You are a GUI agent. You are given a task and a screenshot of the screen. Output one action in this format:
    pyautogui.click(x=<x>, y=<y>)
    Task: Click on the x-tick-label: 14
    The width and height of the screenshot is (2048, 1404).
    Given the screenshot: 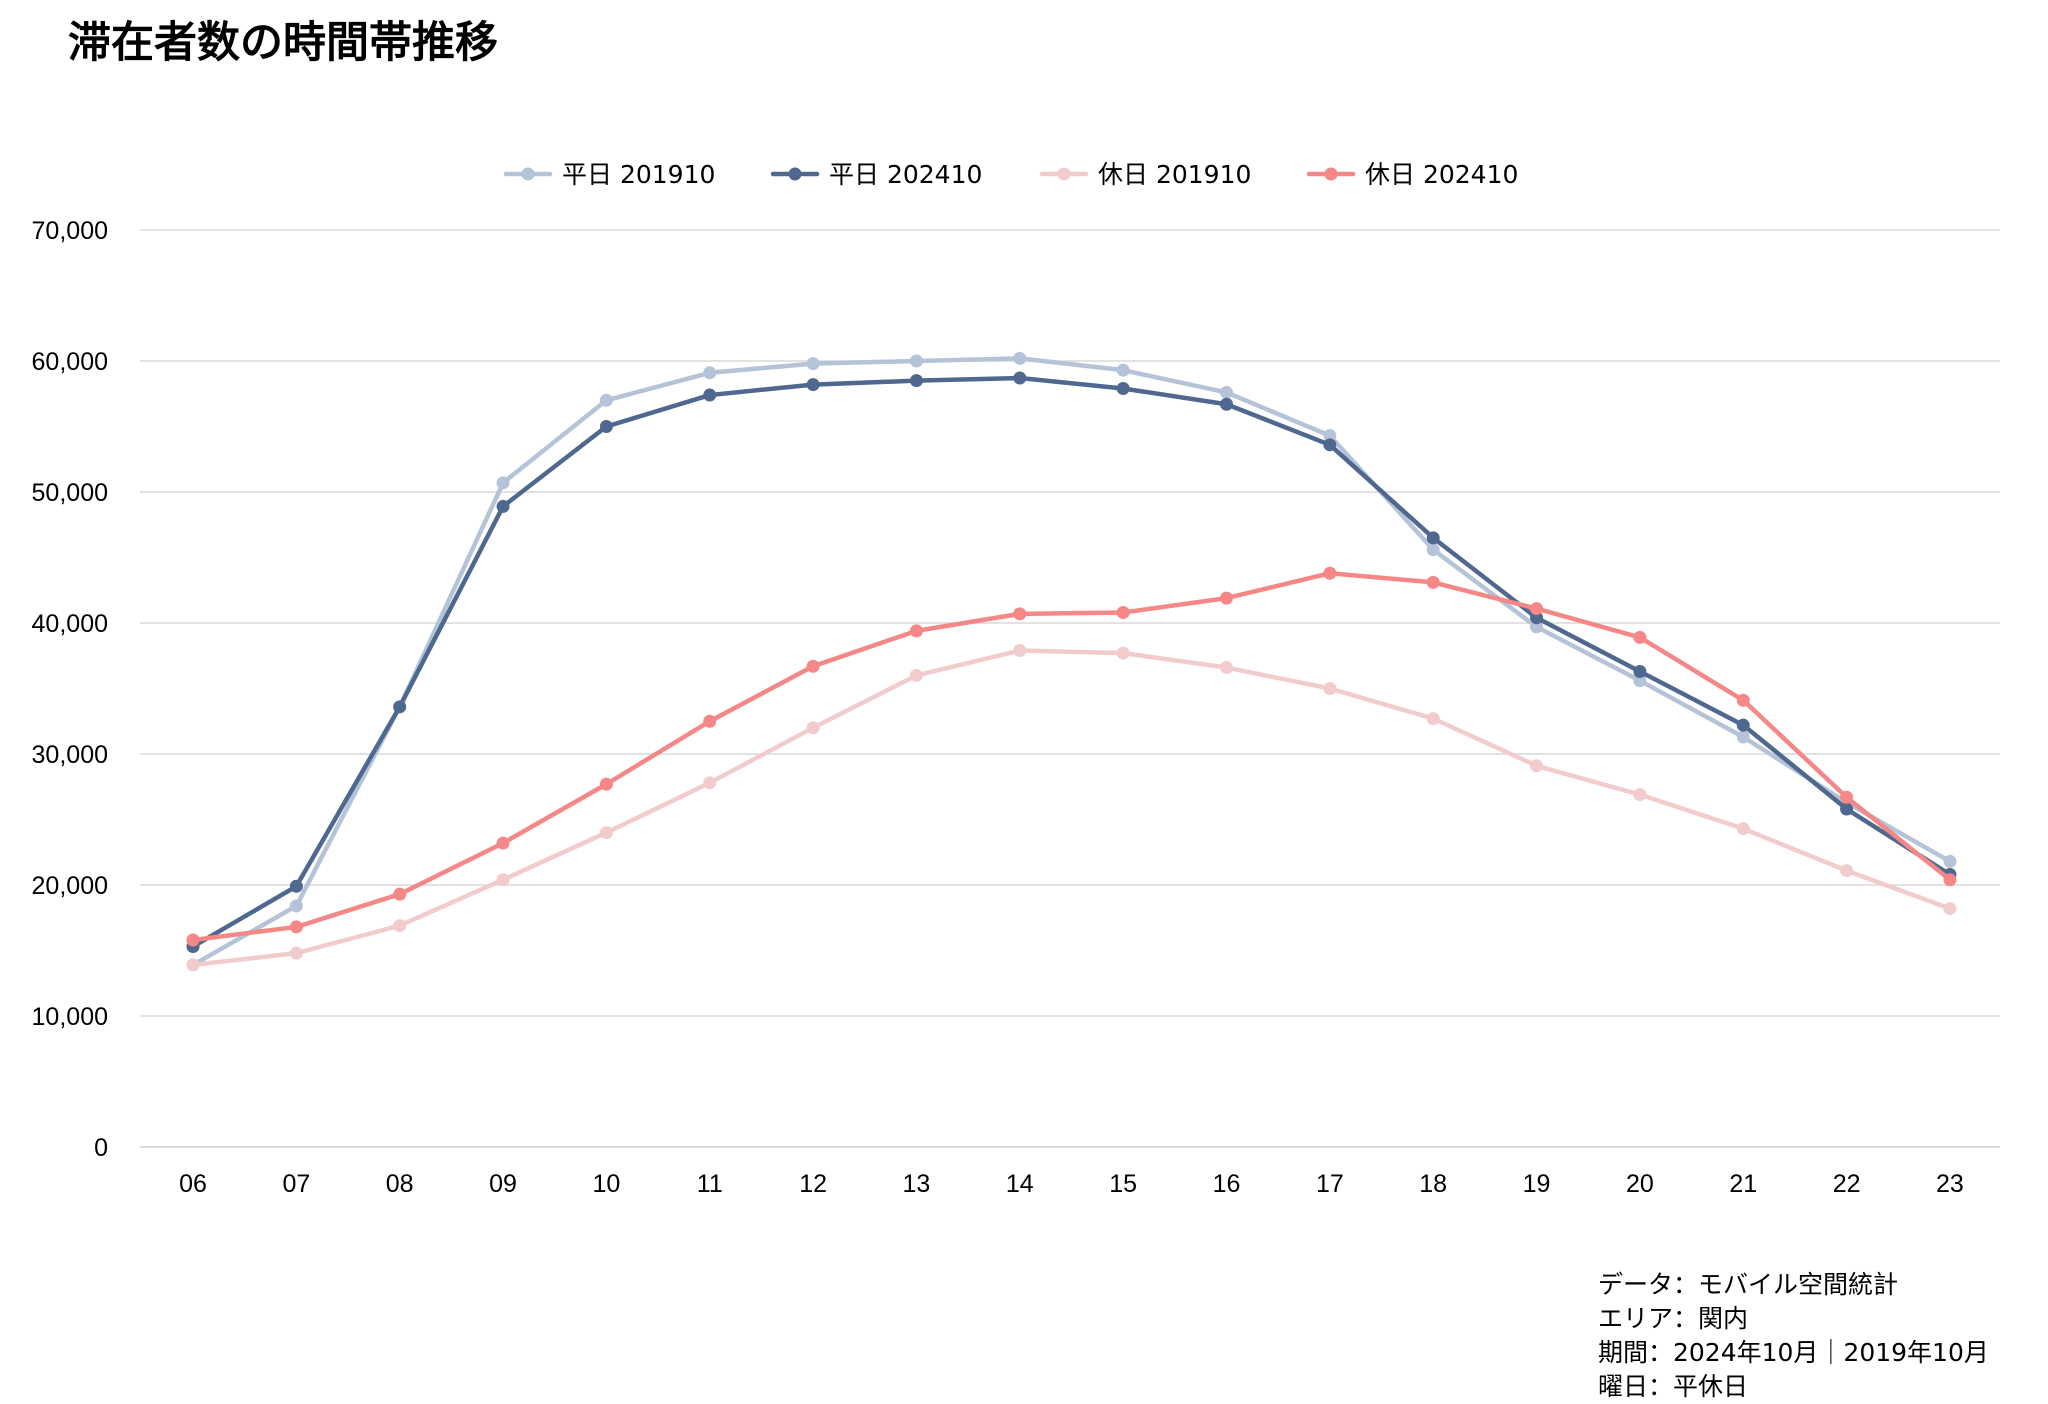 What is the action you would take?
    pyautogui.click(x=1020, y=1184)
    